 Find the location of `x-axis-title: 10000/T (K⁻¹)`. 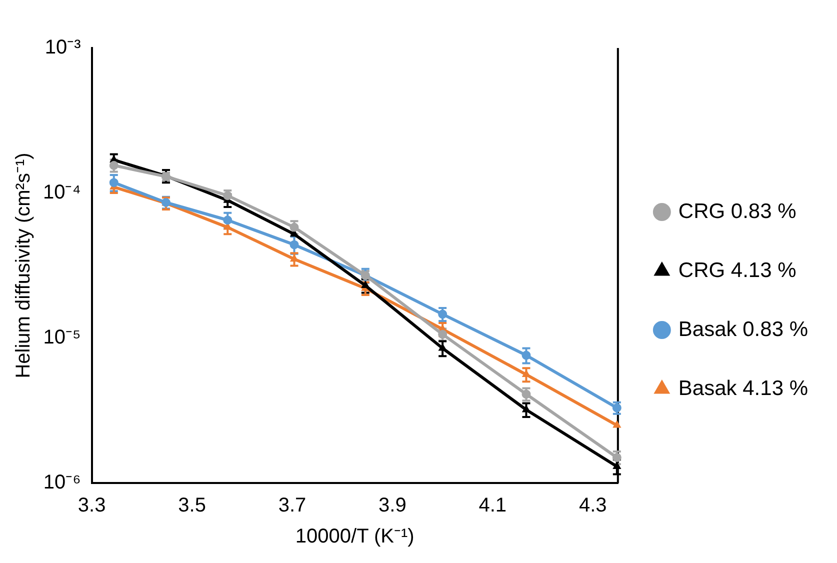

x-axis-title: 10000/T (K⁻¹) is located at coordinates (354, 537).